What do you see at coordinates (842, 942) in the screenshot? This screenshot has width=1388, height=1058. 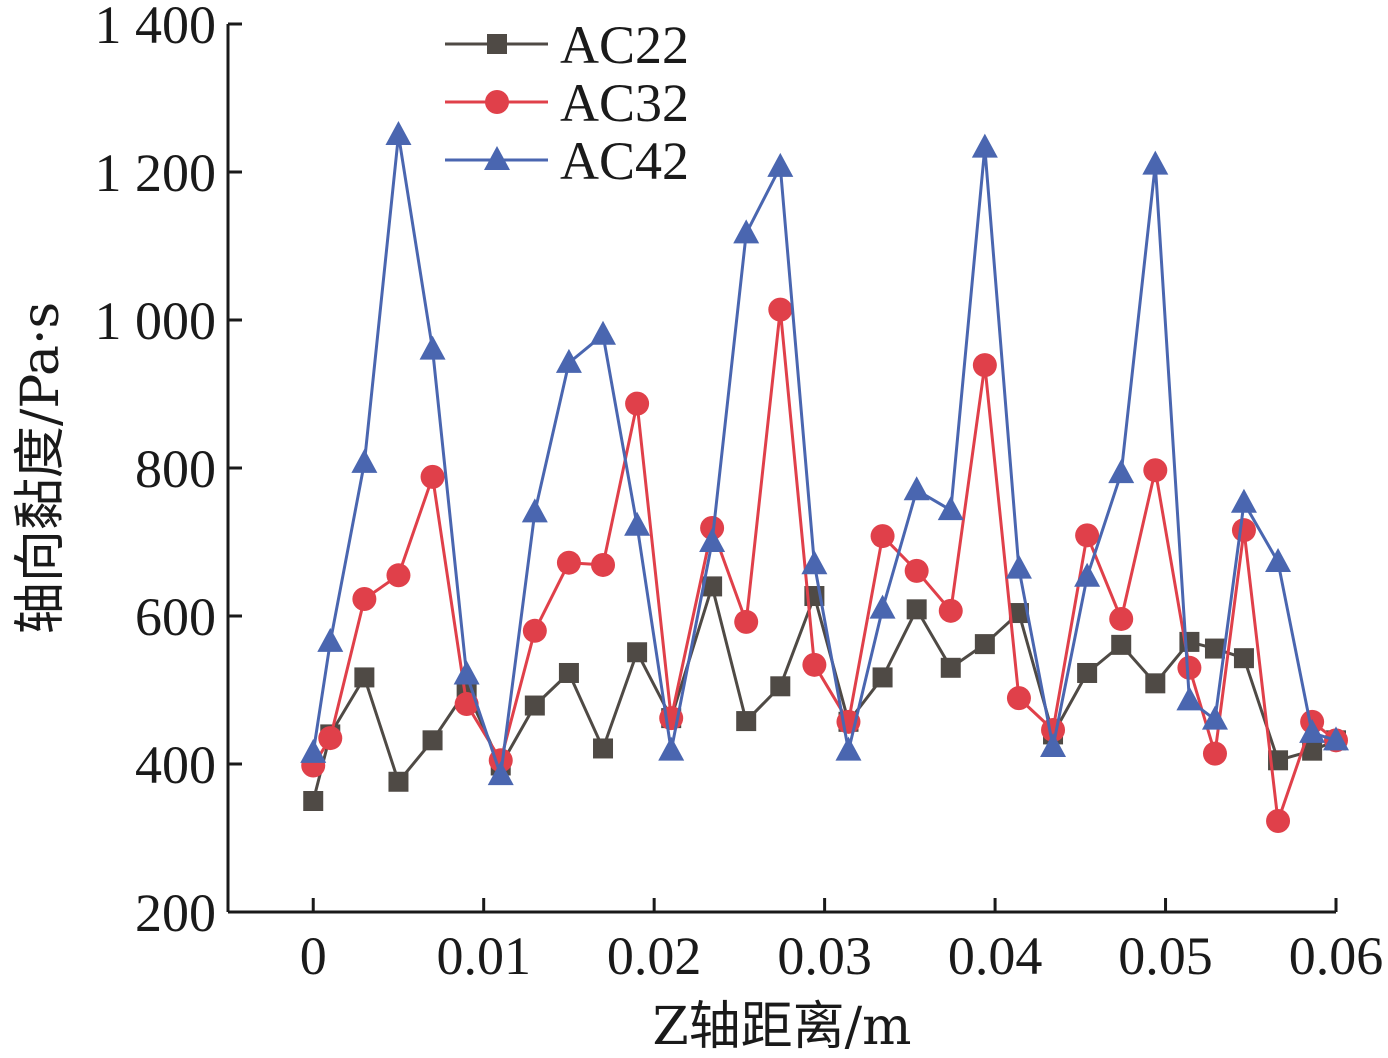 I see `x-axis-ticks: 0 0.01 0.02 0.03 0.04 0.05 0.06` at bounding box center [842, 942].